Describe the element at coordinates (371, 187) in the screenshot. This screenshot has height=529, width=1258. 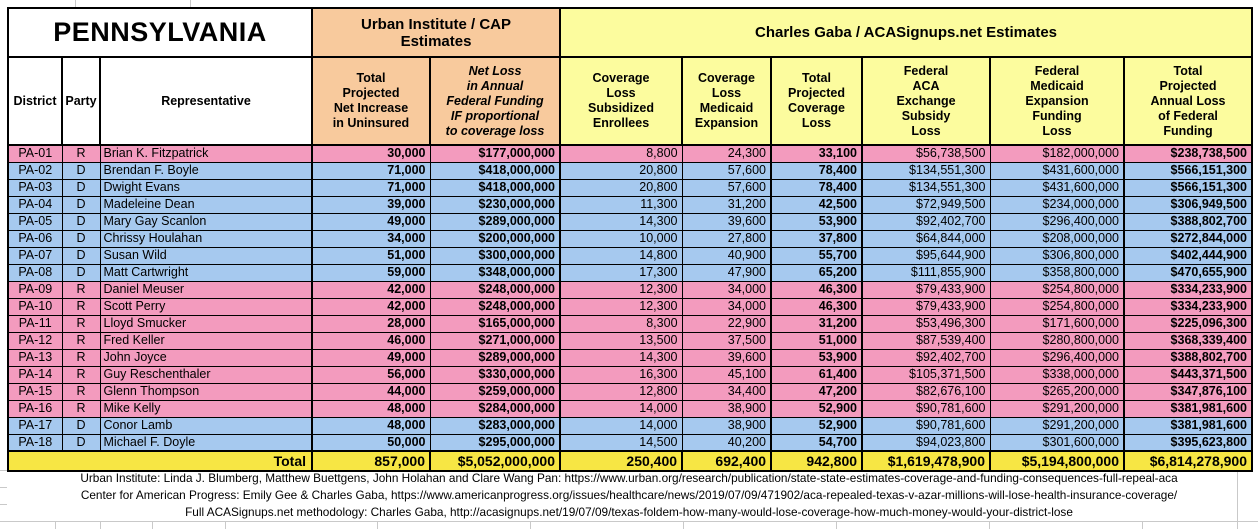
I see `net-increase-uninsured-cell: 71,000` at that location.